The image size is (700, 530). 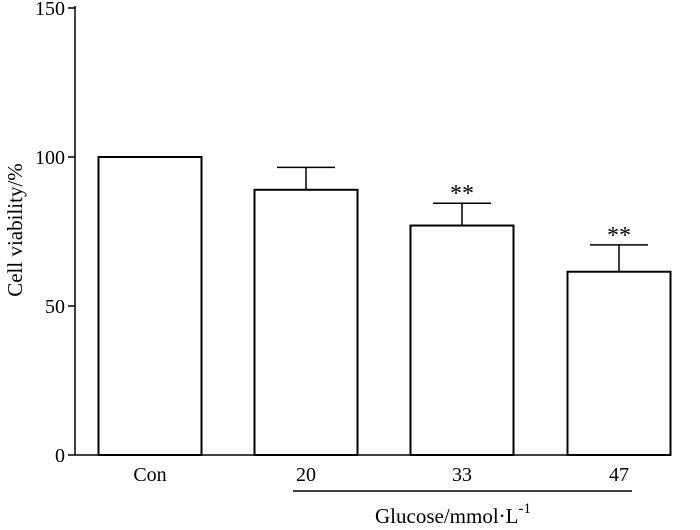 What do you see at coordinates (50, 10) in the screenshot?
I see `y-tick-label: 150` at bounding box center [50, 10].